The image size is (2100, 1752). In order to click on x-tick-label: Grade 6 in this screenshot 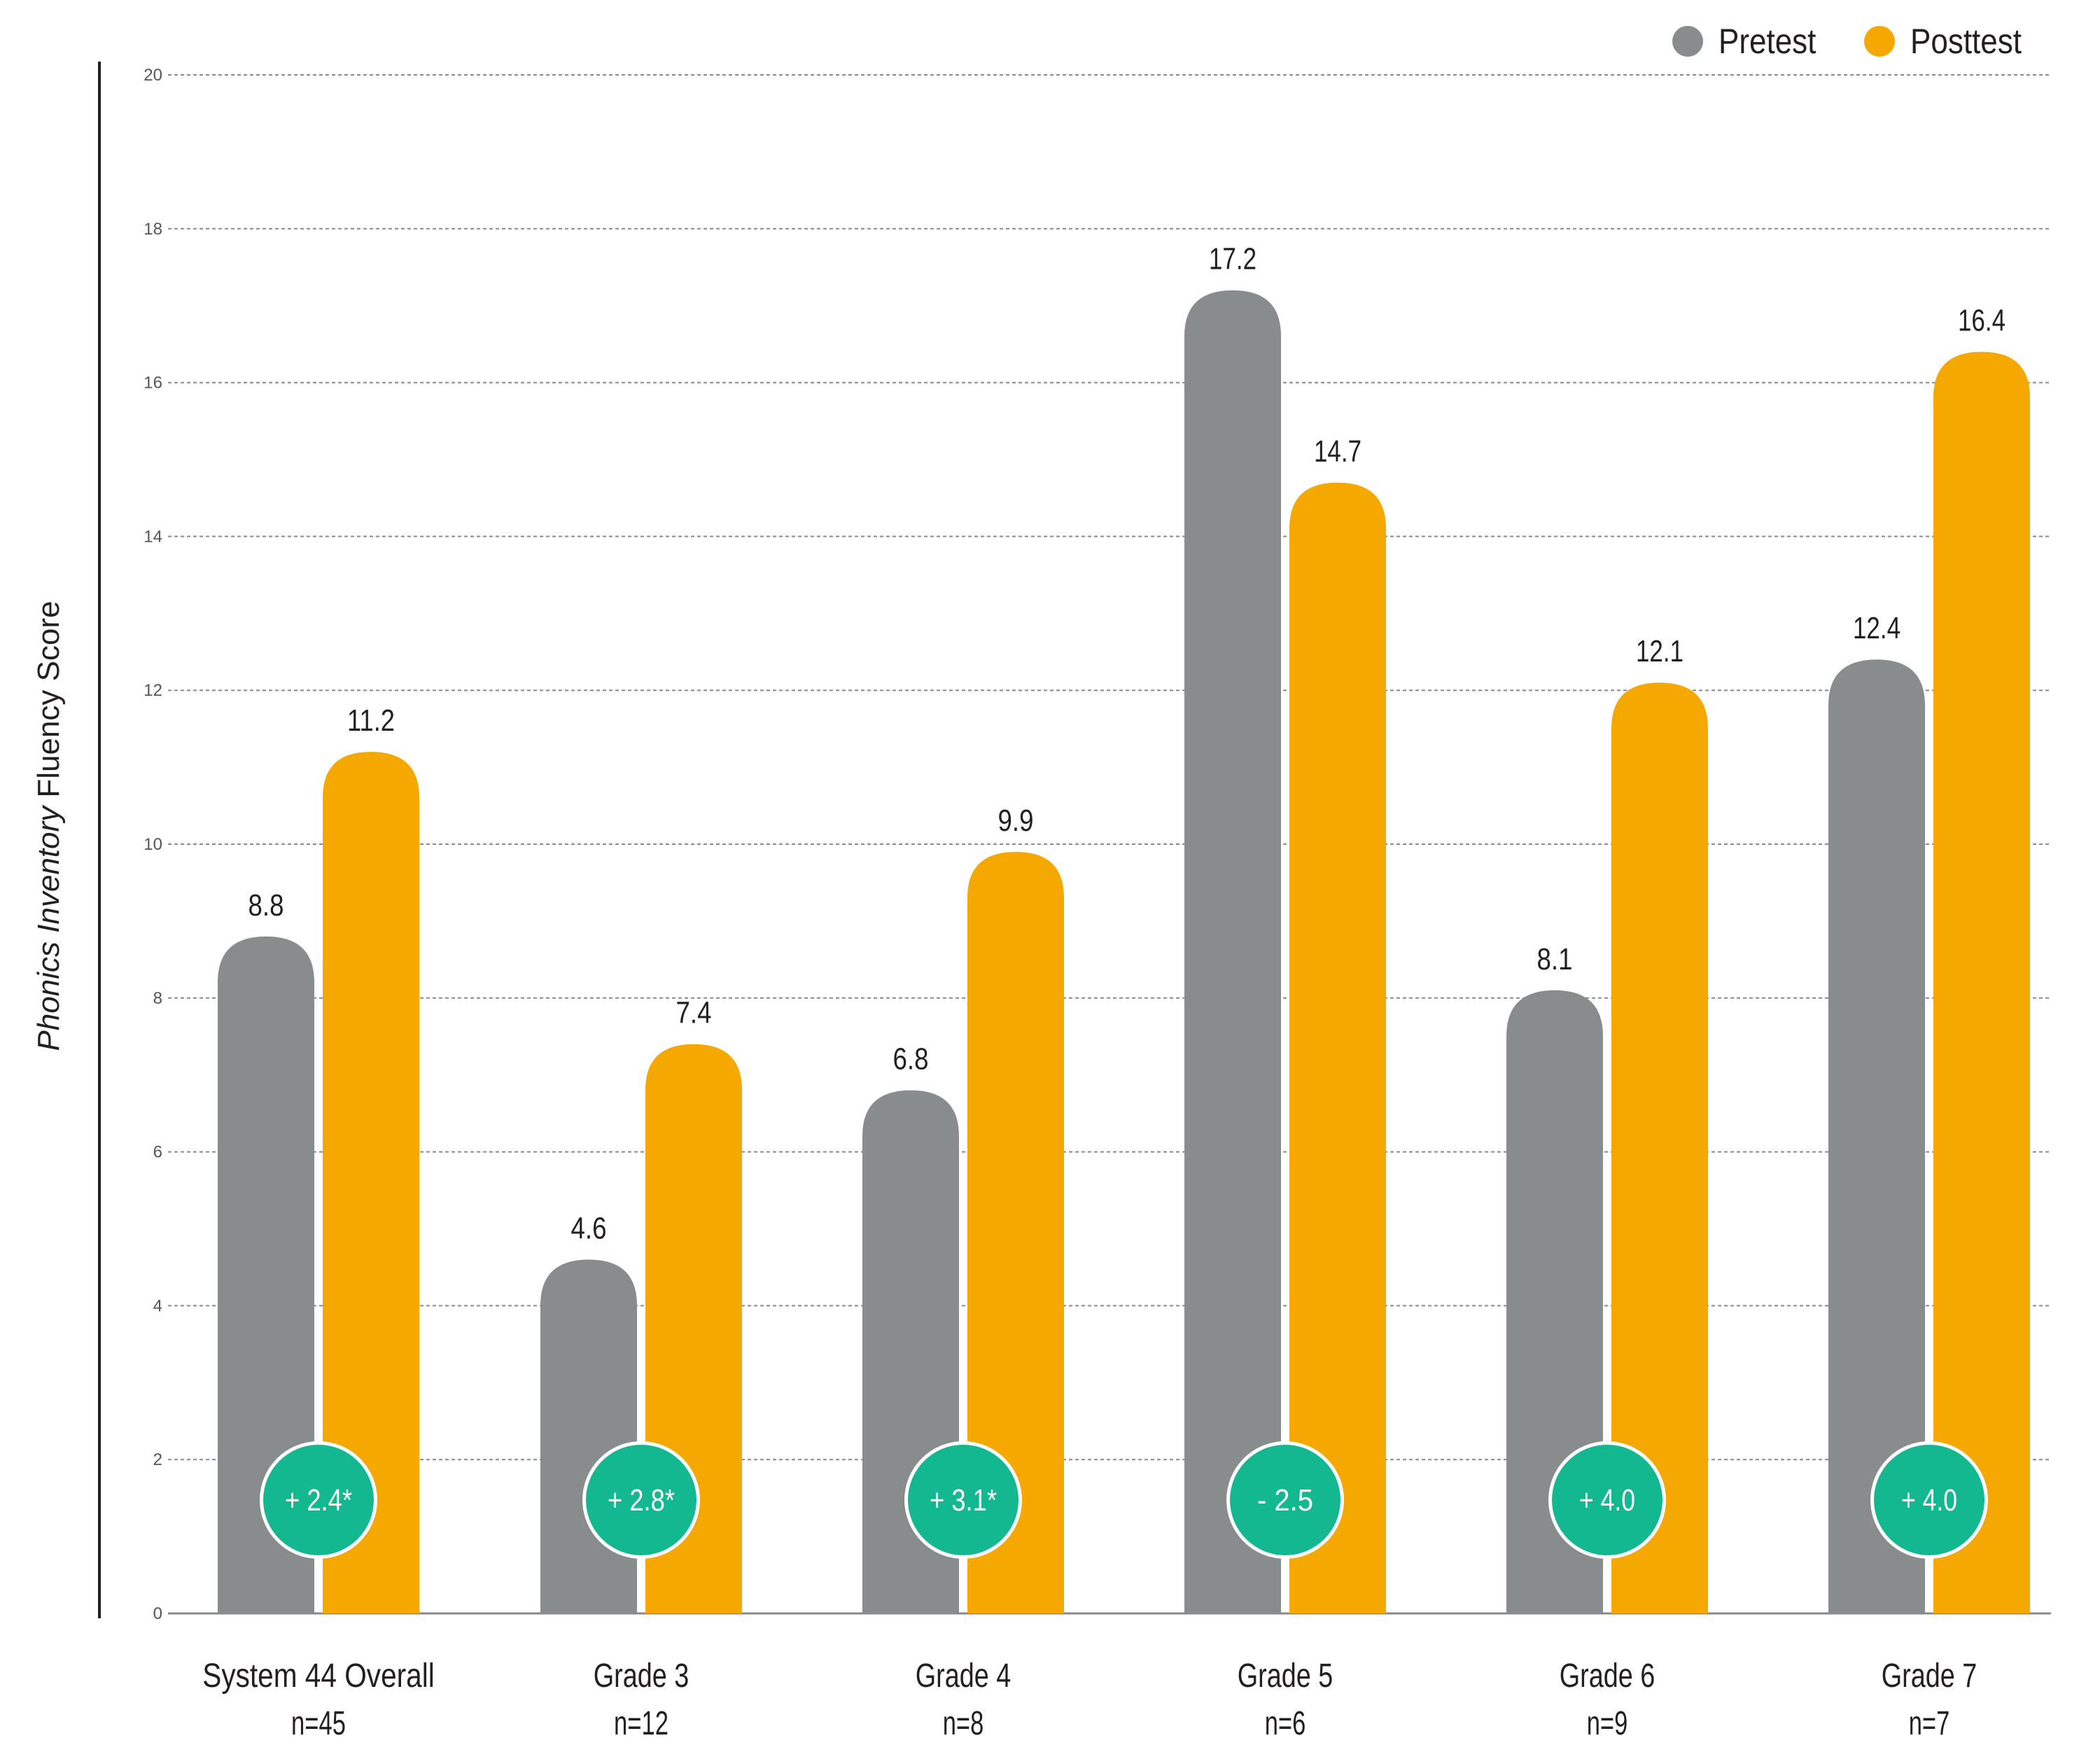, I will do `click(1608, 1676)`.